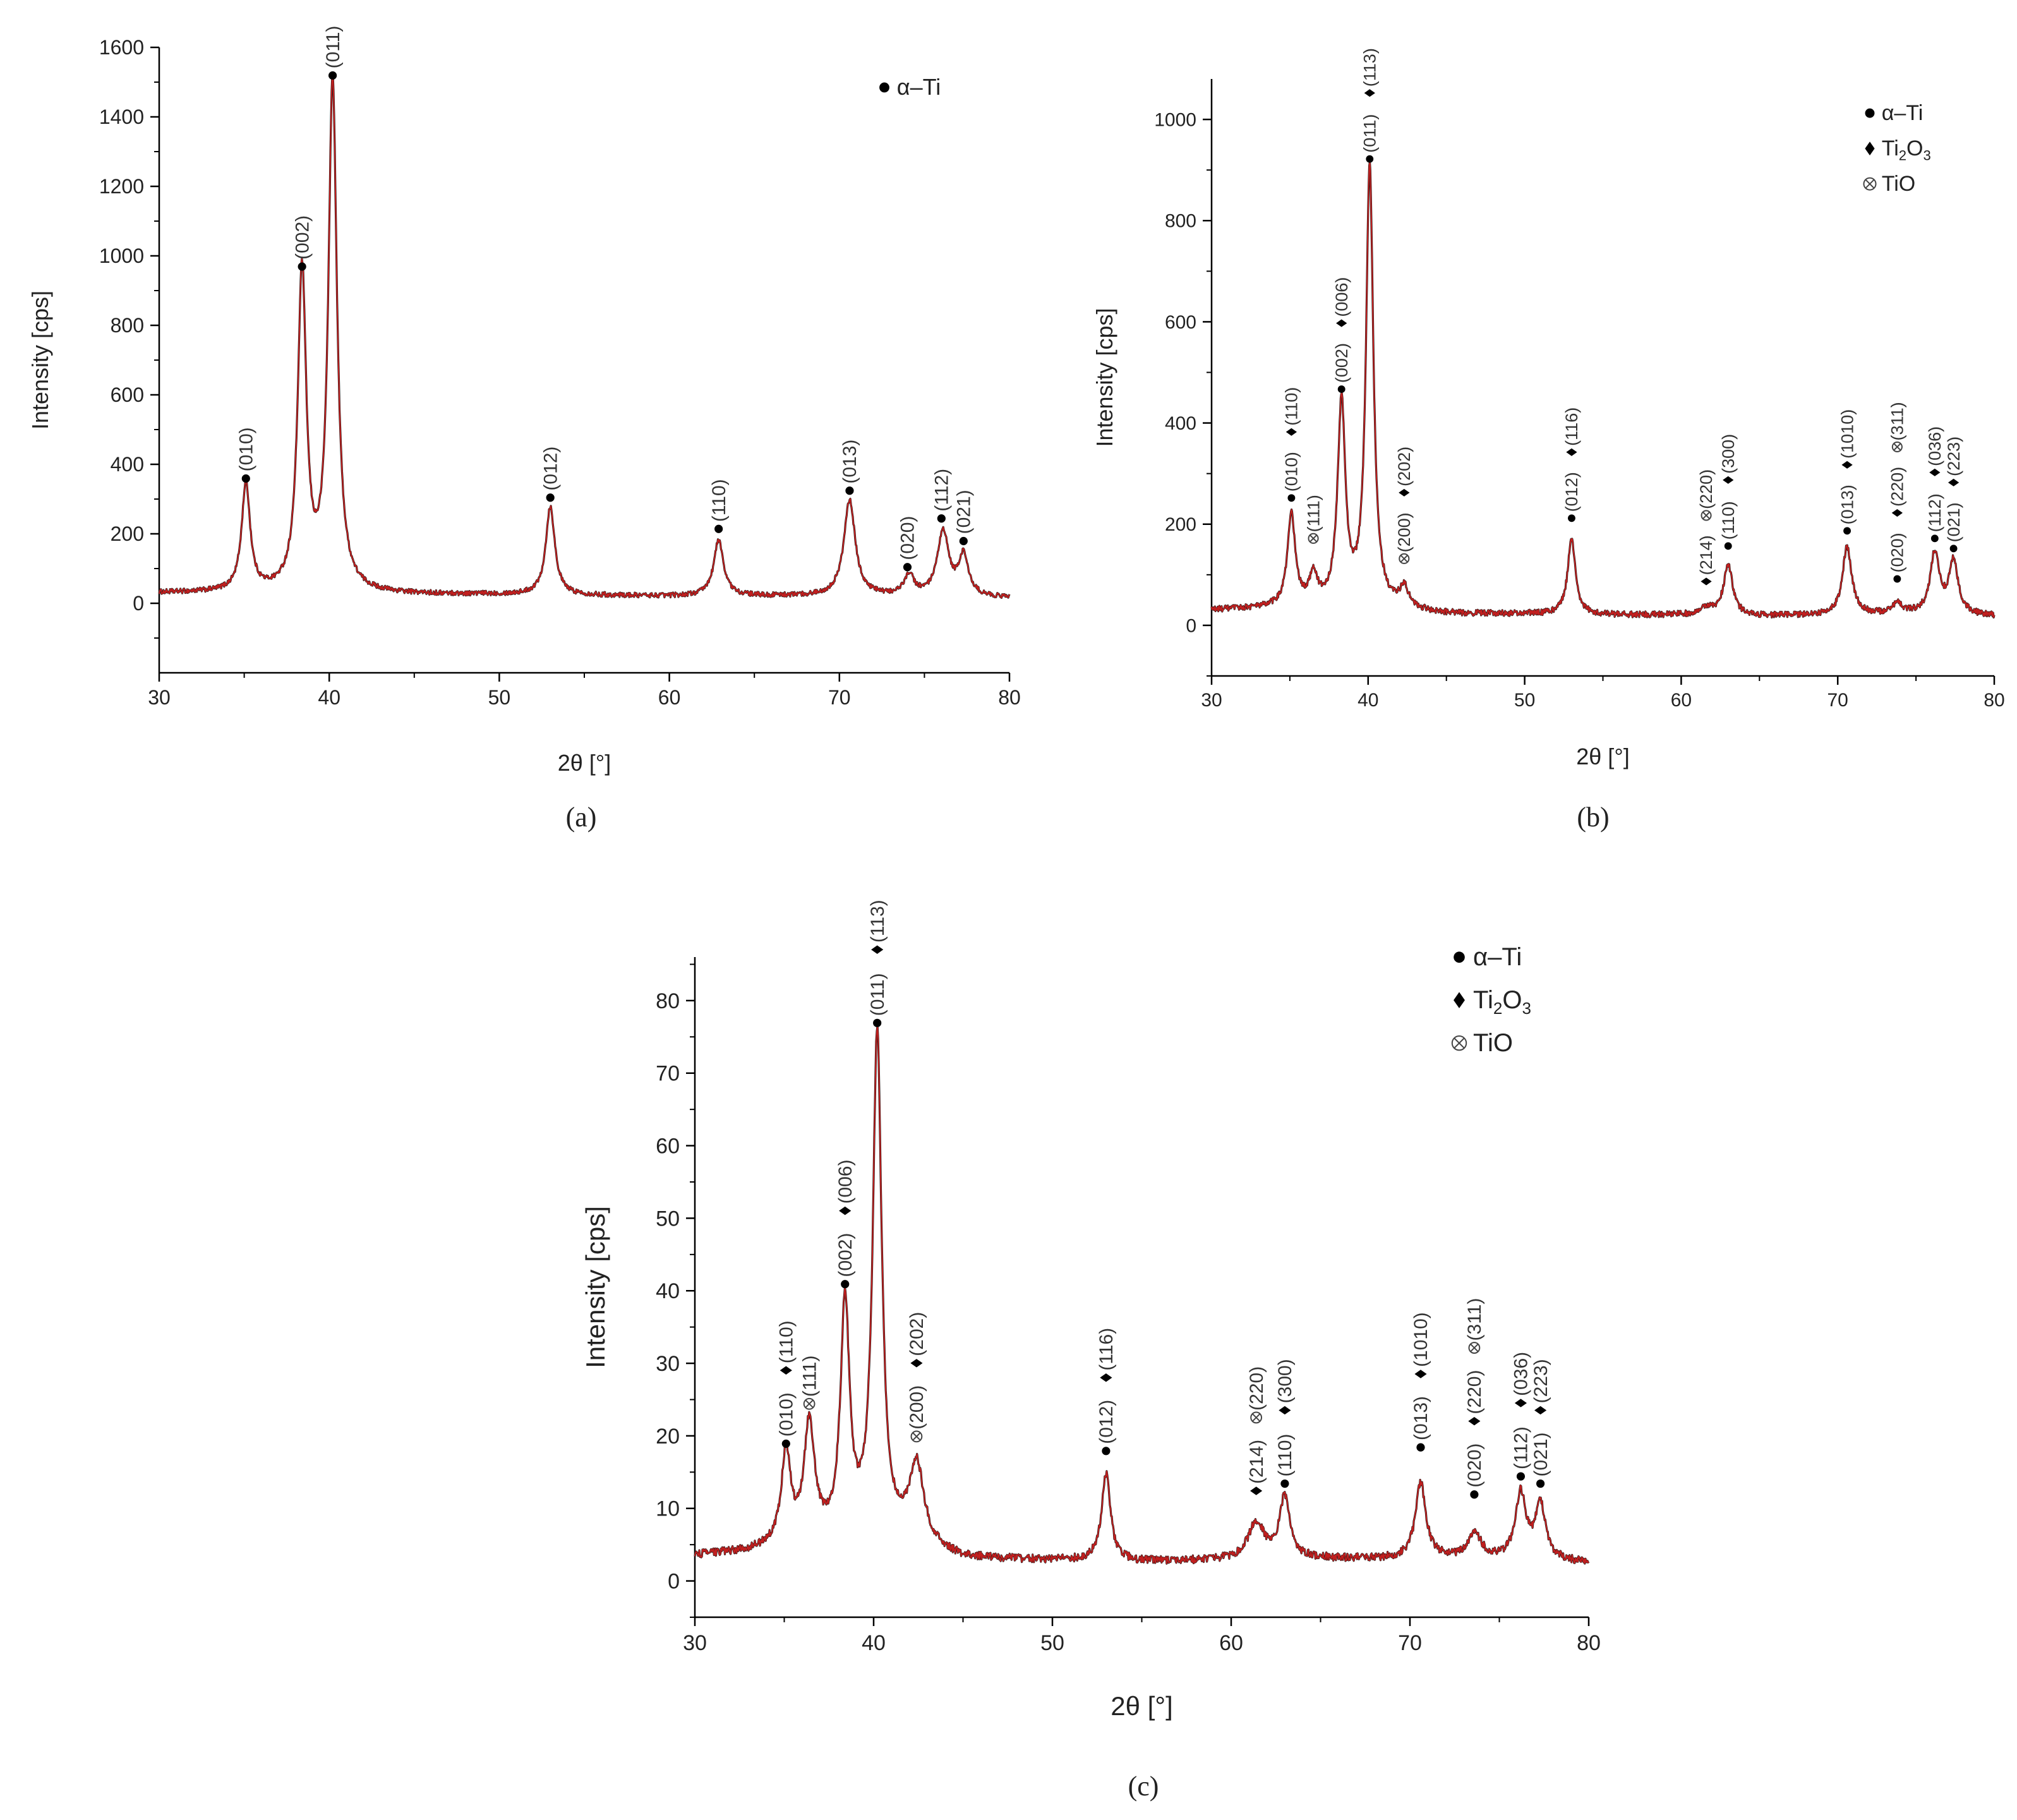 This screenshot has width=2017, height=1820. What do you see at coordinates (839, 697) in the screenshot?
I see `x-tick-label: 70` at bounding box center [839, 697].